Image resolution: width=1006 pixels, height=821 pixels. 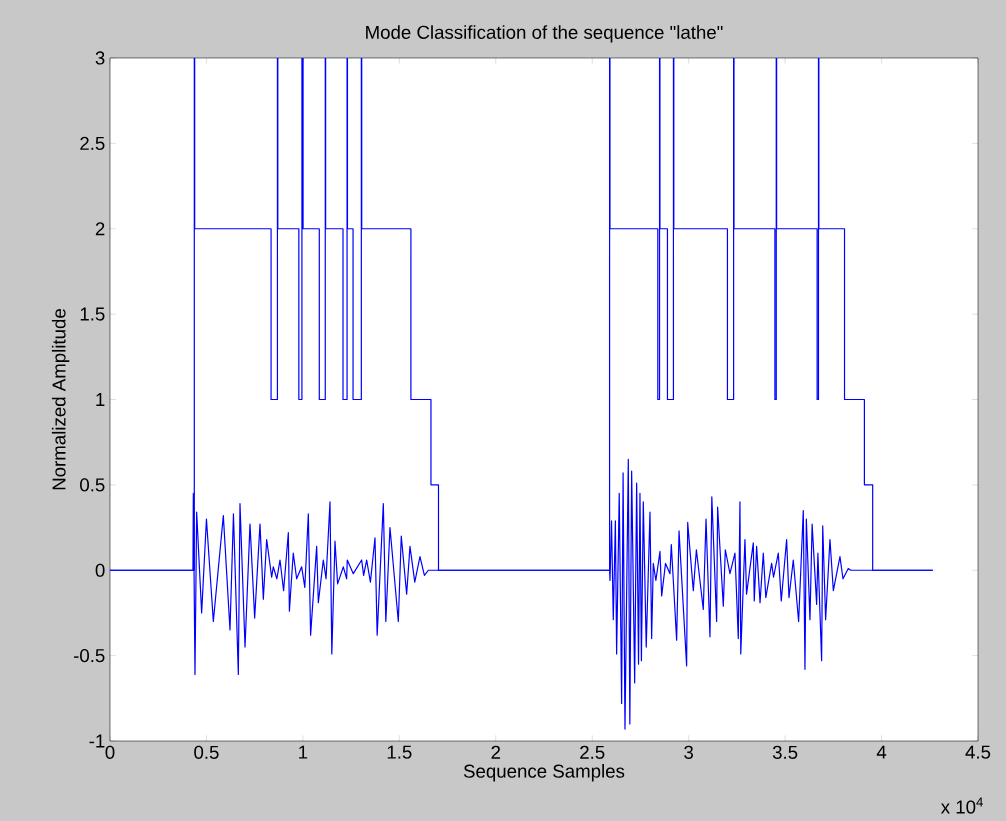 What do you see at coordinates (881, 752) in the screenshot?
I see `x-tick-label: 4` at bounding box center [881, 752].